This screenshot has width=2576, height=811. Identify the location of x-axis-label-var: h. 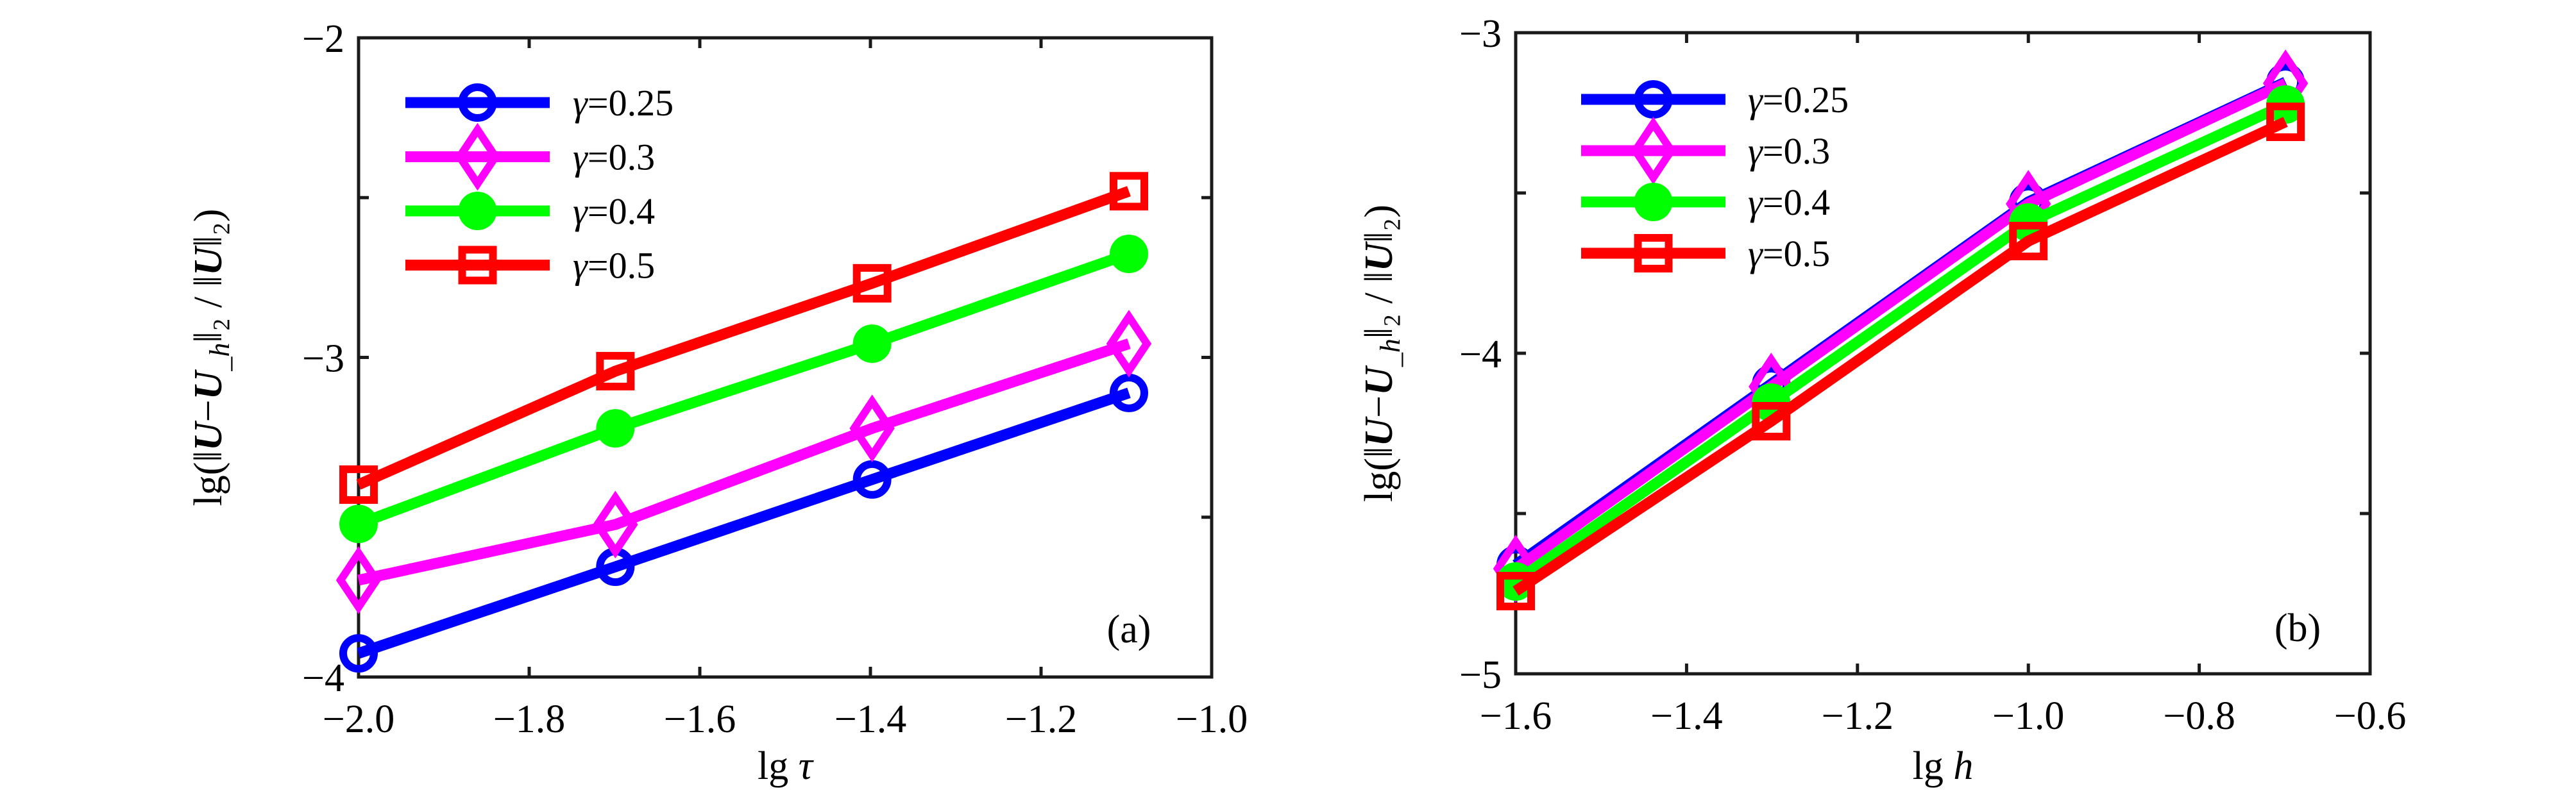
(1963, 766).